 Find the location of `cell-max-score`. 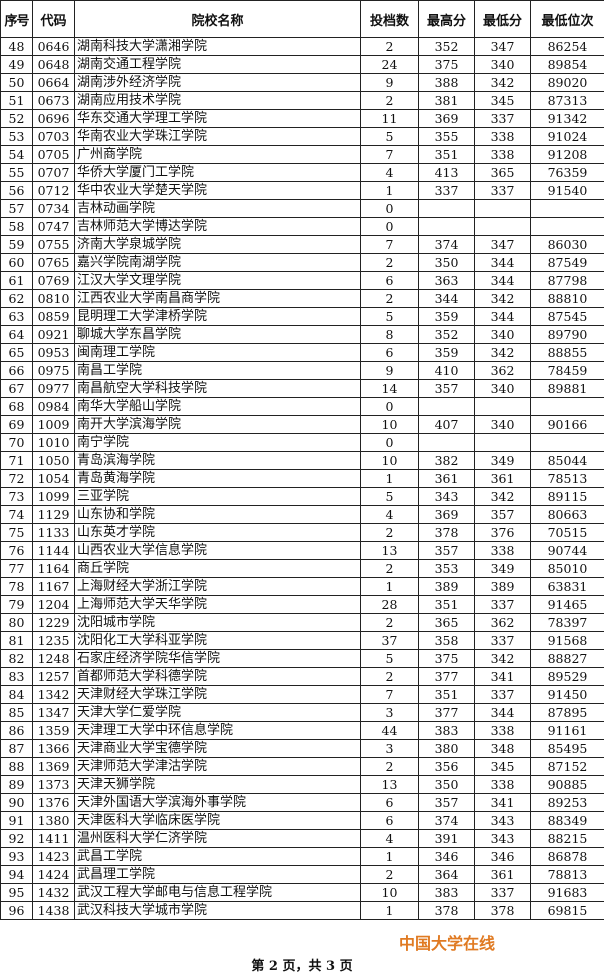

cell-max-score is located at coordinates (447, 407).